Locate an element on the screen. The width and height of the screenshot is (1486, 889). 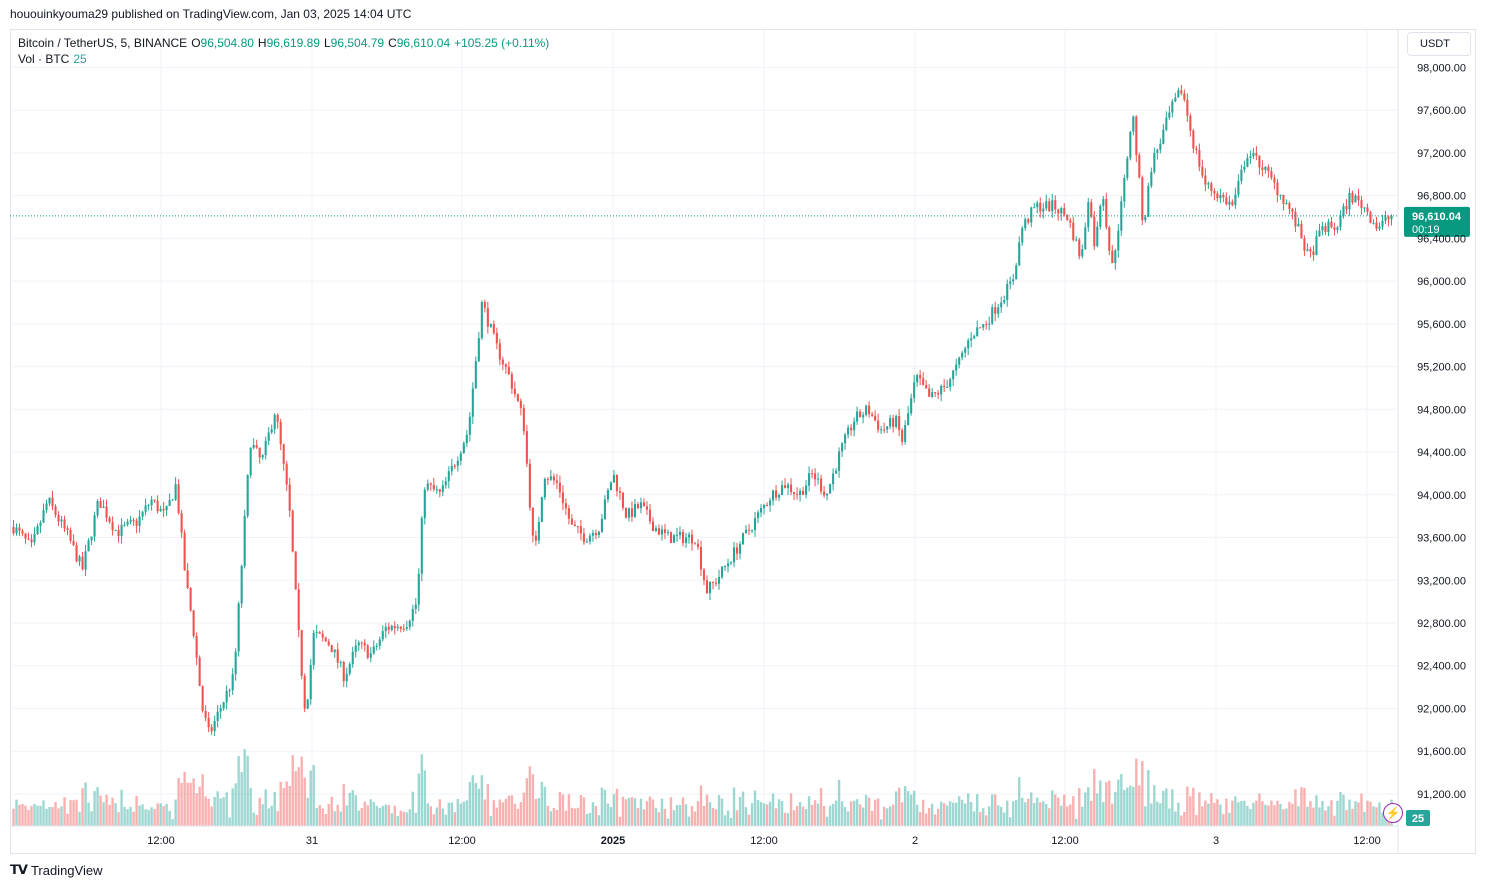
lightning-icon: ⚡ is located at coordinates (1393, 813).